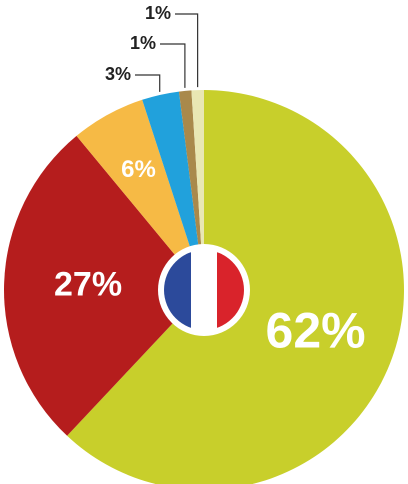  I want to click on value-label: 6%, so click(138, 169).